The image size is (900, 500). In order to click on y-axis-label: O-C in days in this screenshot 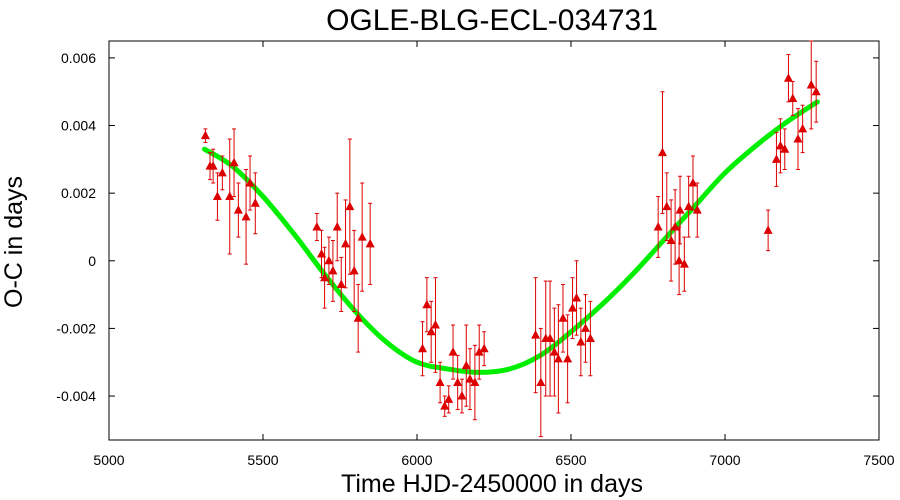, I will do `click(14, 242)`.